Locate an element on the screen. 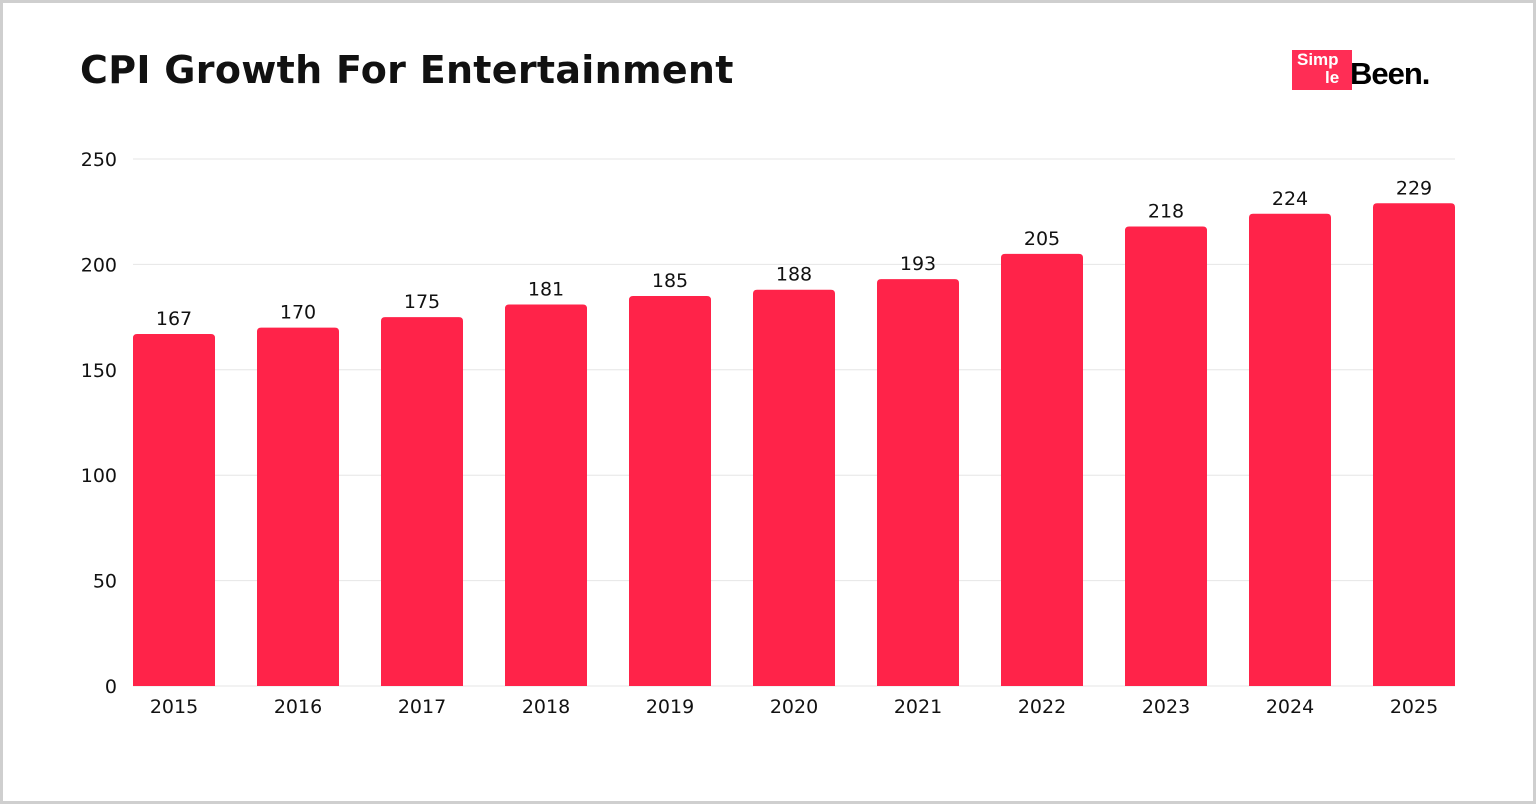 The image size is (1536, 804). data-label: 175 is located at coordinates (422, 302).